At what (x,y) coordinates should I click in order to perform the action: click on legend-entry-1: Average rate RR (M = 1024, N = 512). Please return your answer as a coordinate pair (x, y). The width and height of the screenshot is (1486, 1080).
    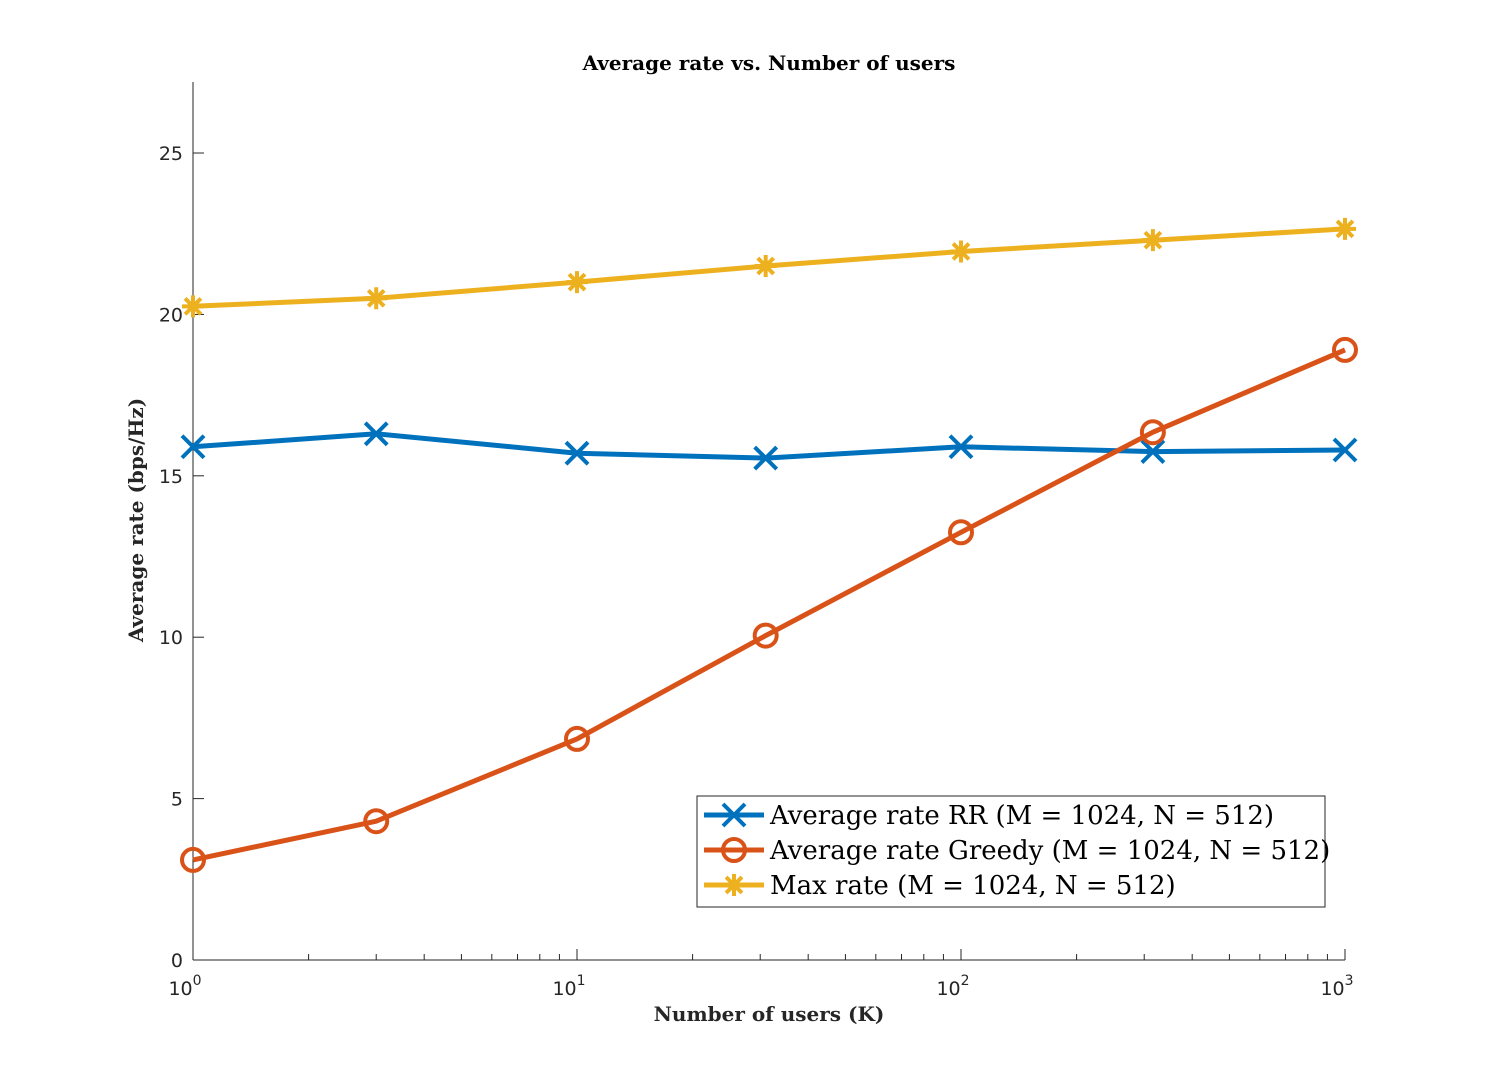
    Looking at the image, I should click on (989, 816).